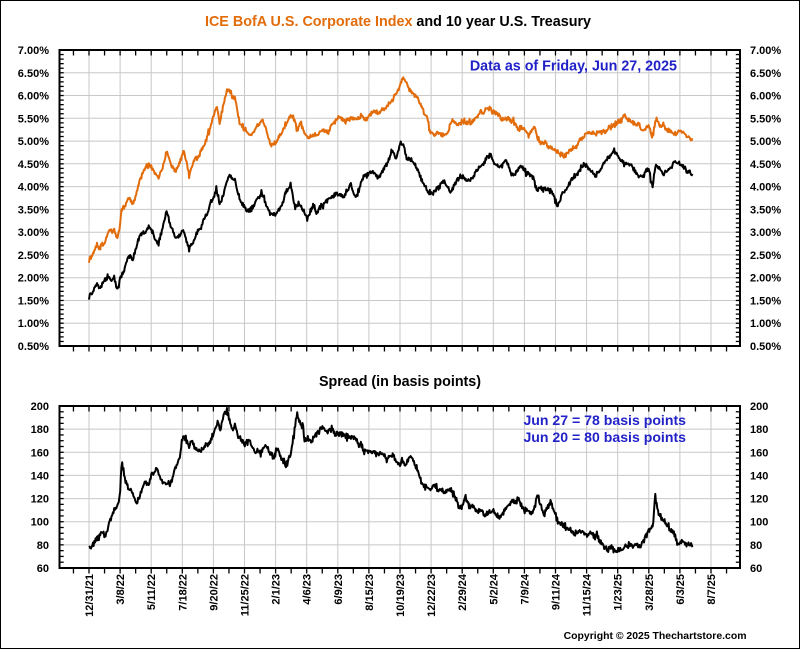  I want to click on svg-text: 9/11/24, so click(557, 591).